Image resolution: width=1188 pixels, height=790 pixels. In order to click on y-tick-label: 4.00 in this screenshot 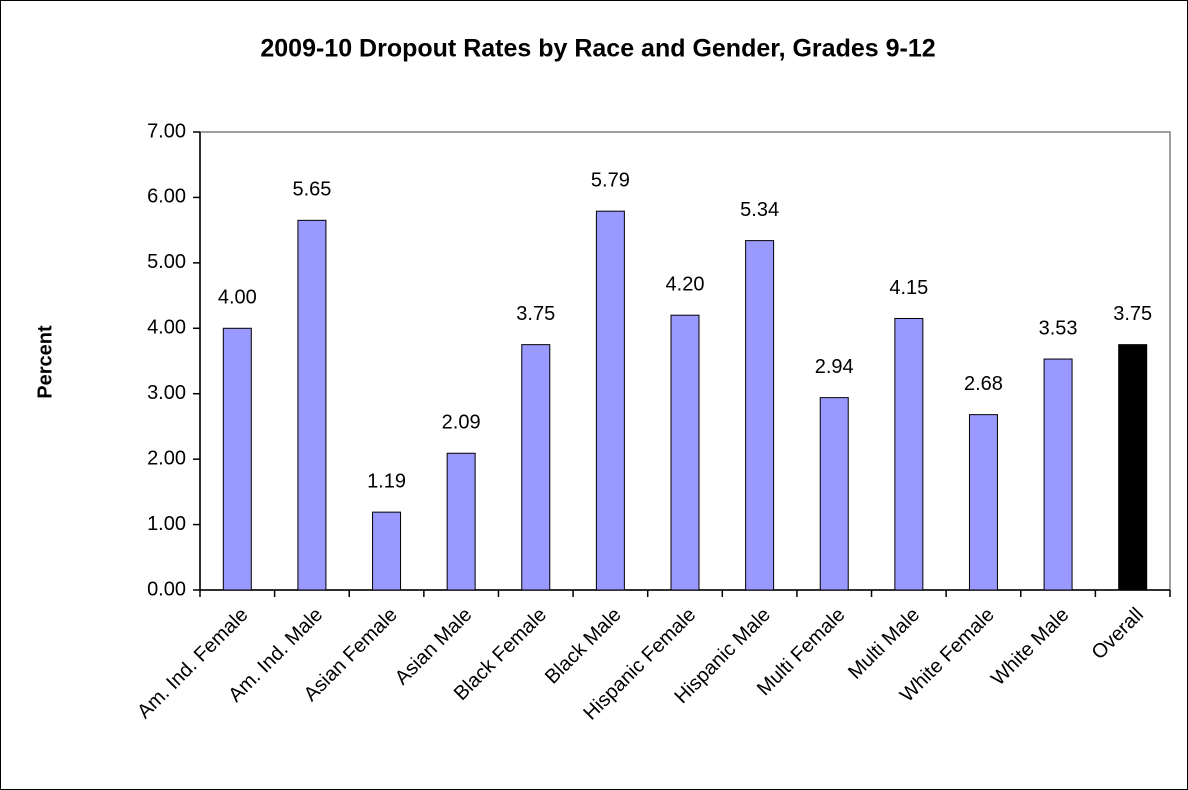, I will do `click(166, 328)`.